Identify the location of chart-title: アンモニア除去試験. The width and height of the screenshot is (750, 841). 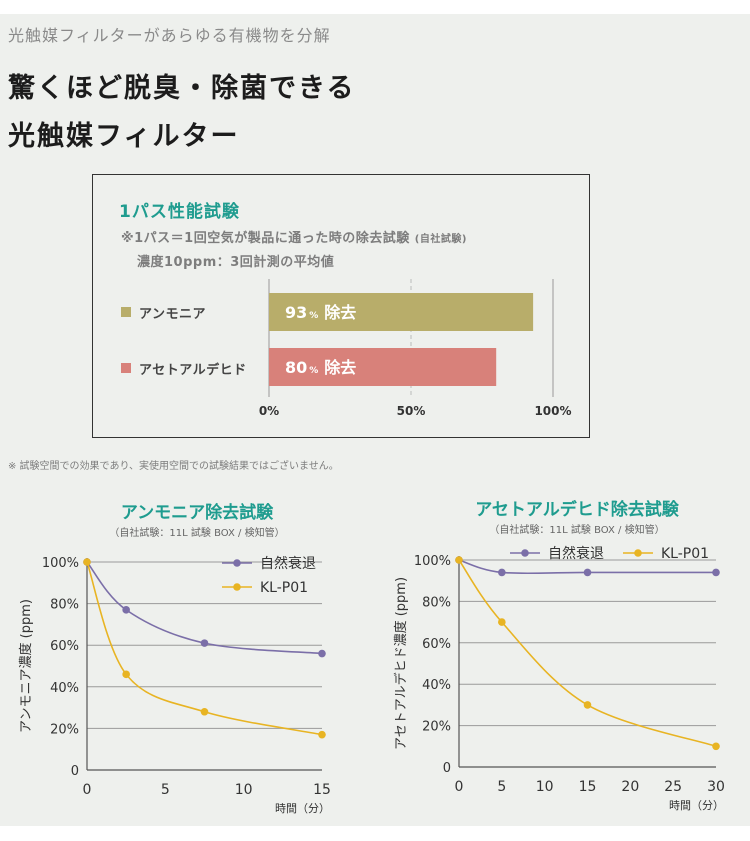
(197, 512).